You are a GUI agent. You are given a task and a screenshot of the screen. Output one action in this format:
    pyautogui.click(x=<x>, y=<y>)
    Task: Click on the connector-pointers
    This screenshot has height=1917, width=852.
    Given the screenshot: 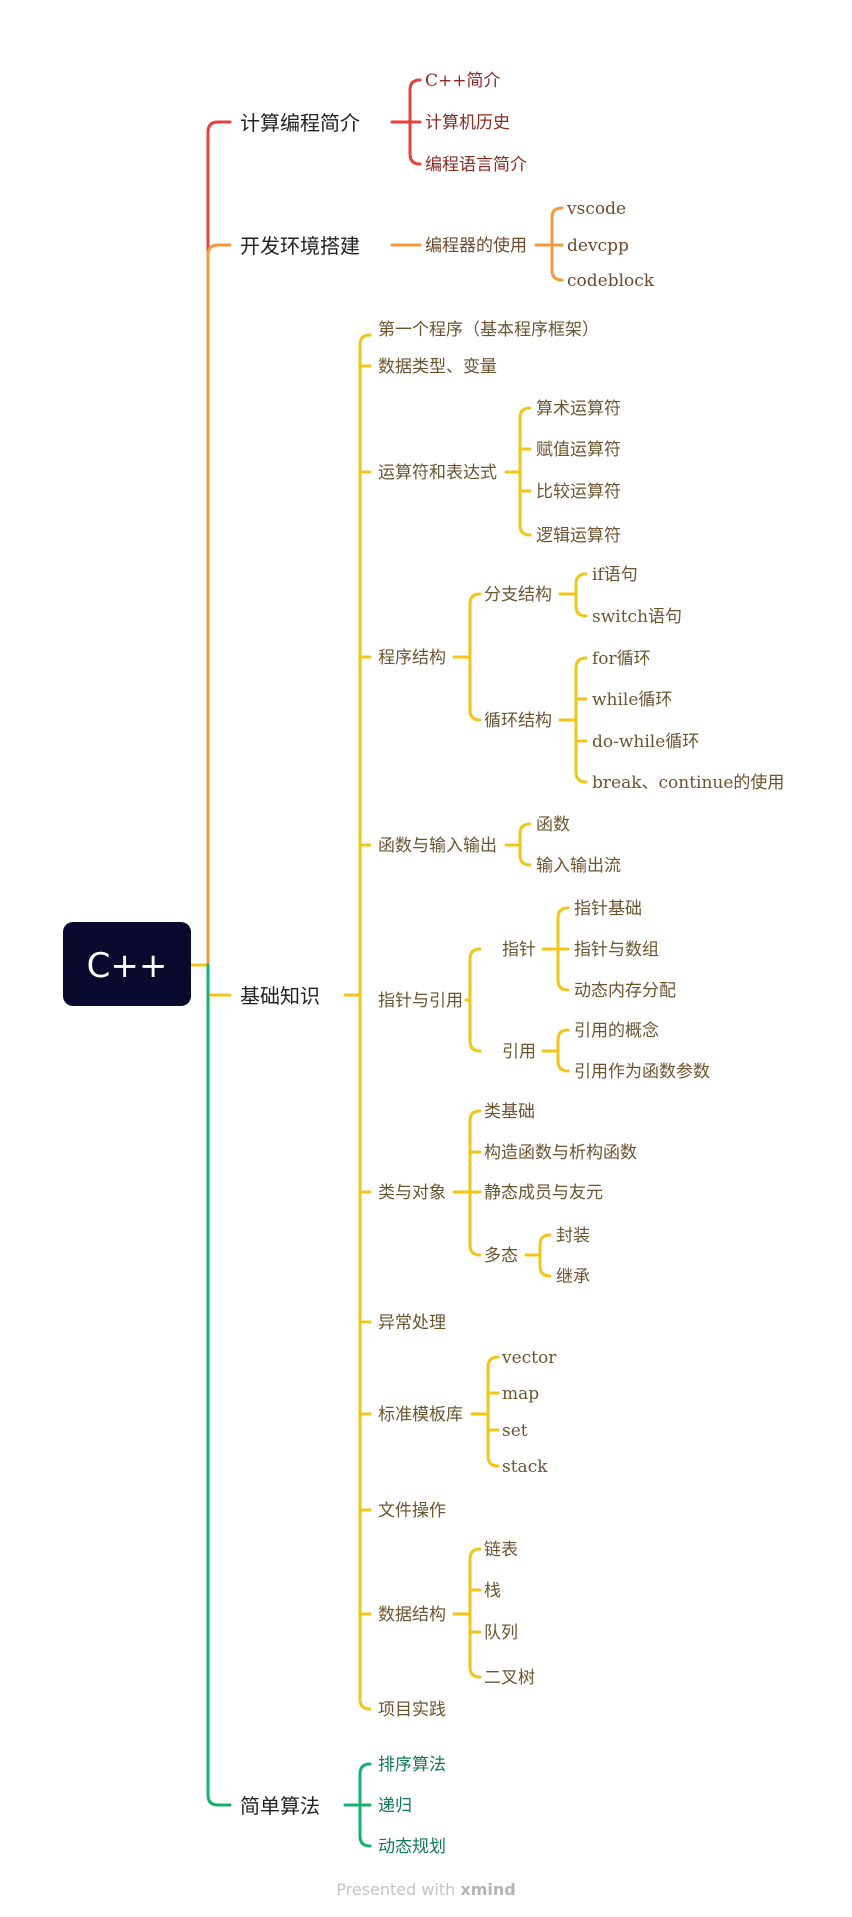 What is the action you would take?
    pyautogui.click(x=473, y=1000)
    